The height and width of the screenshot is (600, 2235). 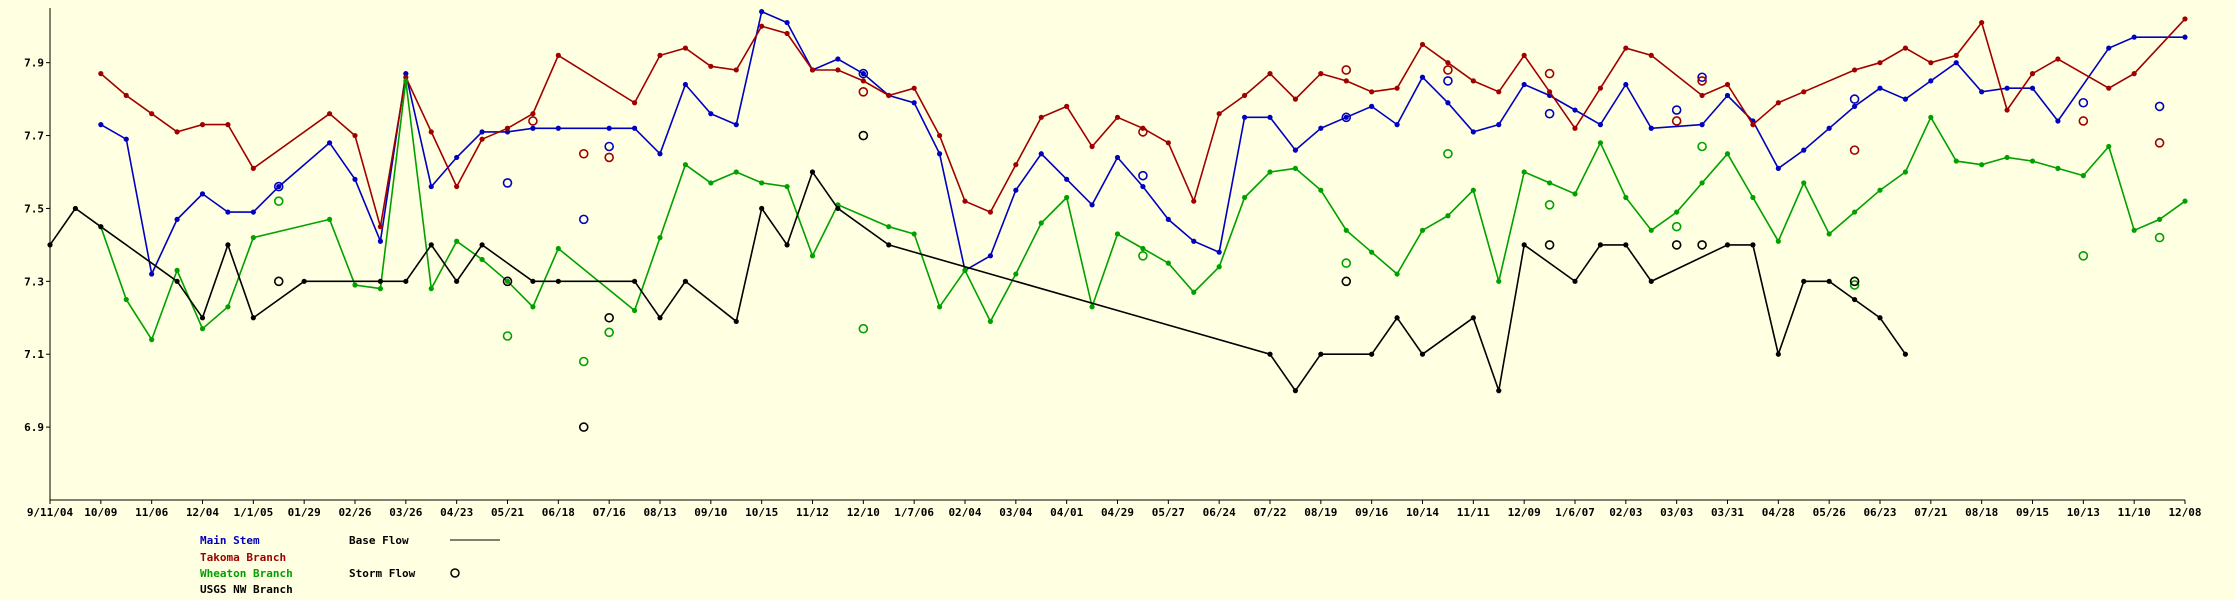 I want to click on x-tick-label: 03/03, so click(x=1676, y=512).